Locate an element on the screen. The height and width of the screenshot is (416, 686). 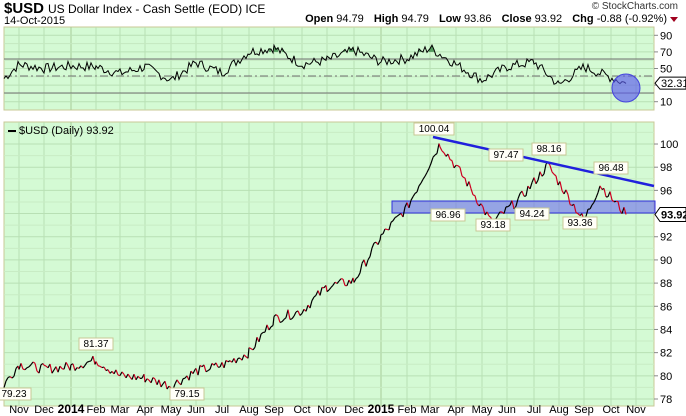
resistance-trendline is located at coordinates (543, 161).